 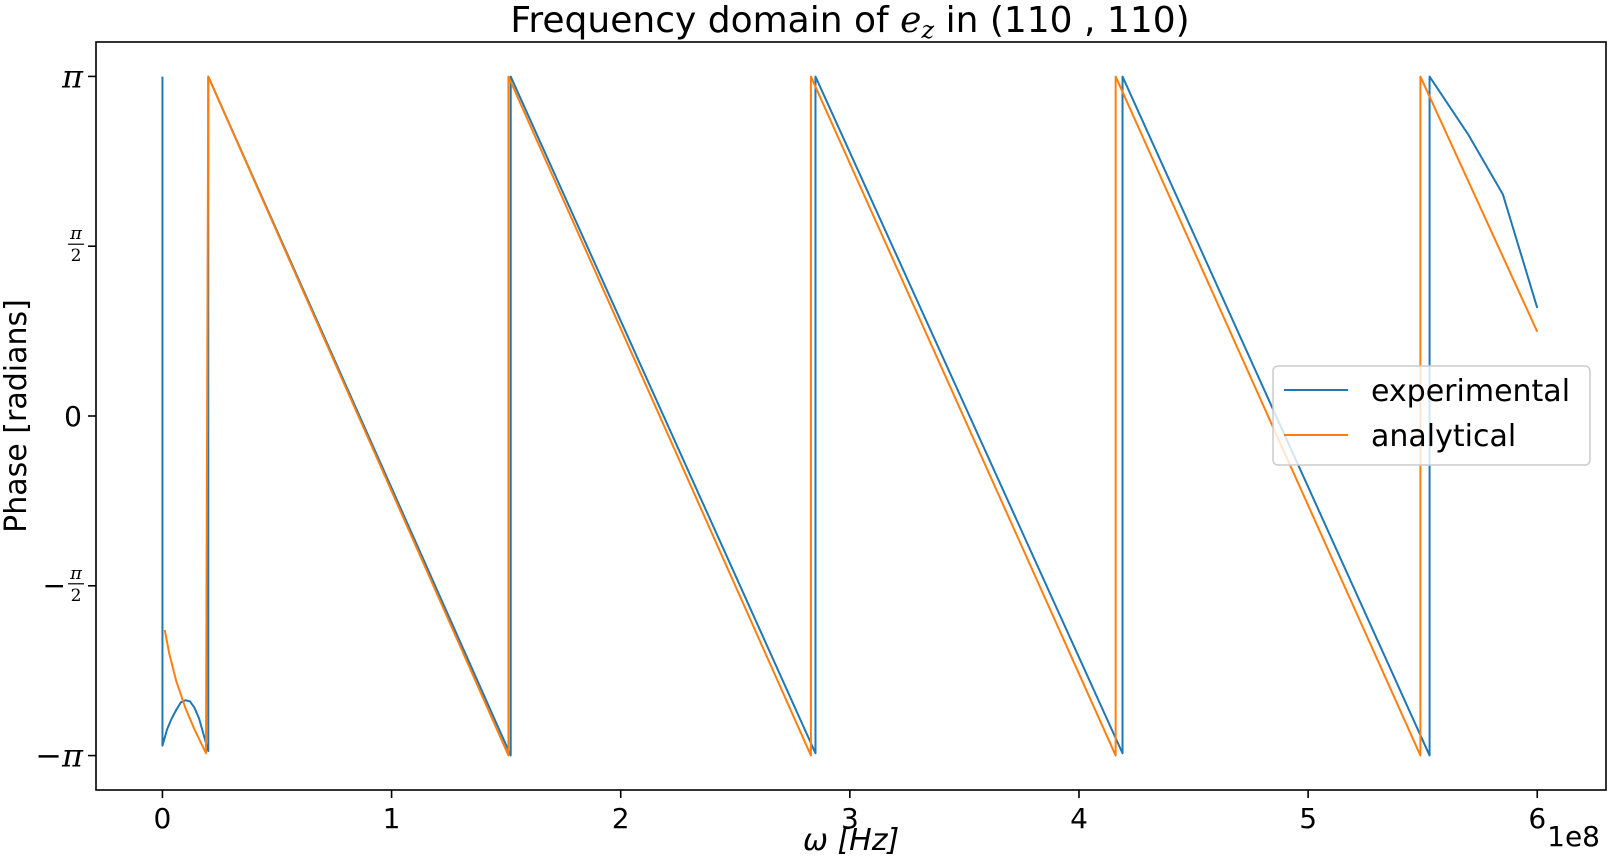 What do you see at coordinates (705, 20) in the screenshot?
I see `chart-title-prefix: Frequency domain of` at bounding box center [705, 20].